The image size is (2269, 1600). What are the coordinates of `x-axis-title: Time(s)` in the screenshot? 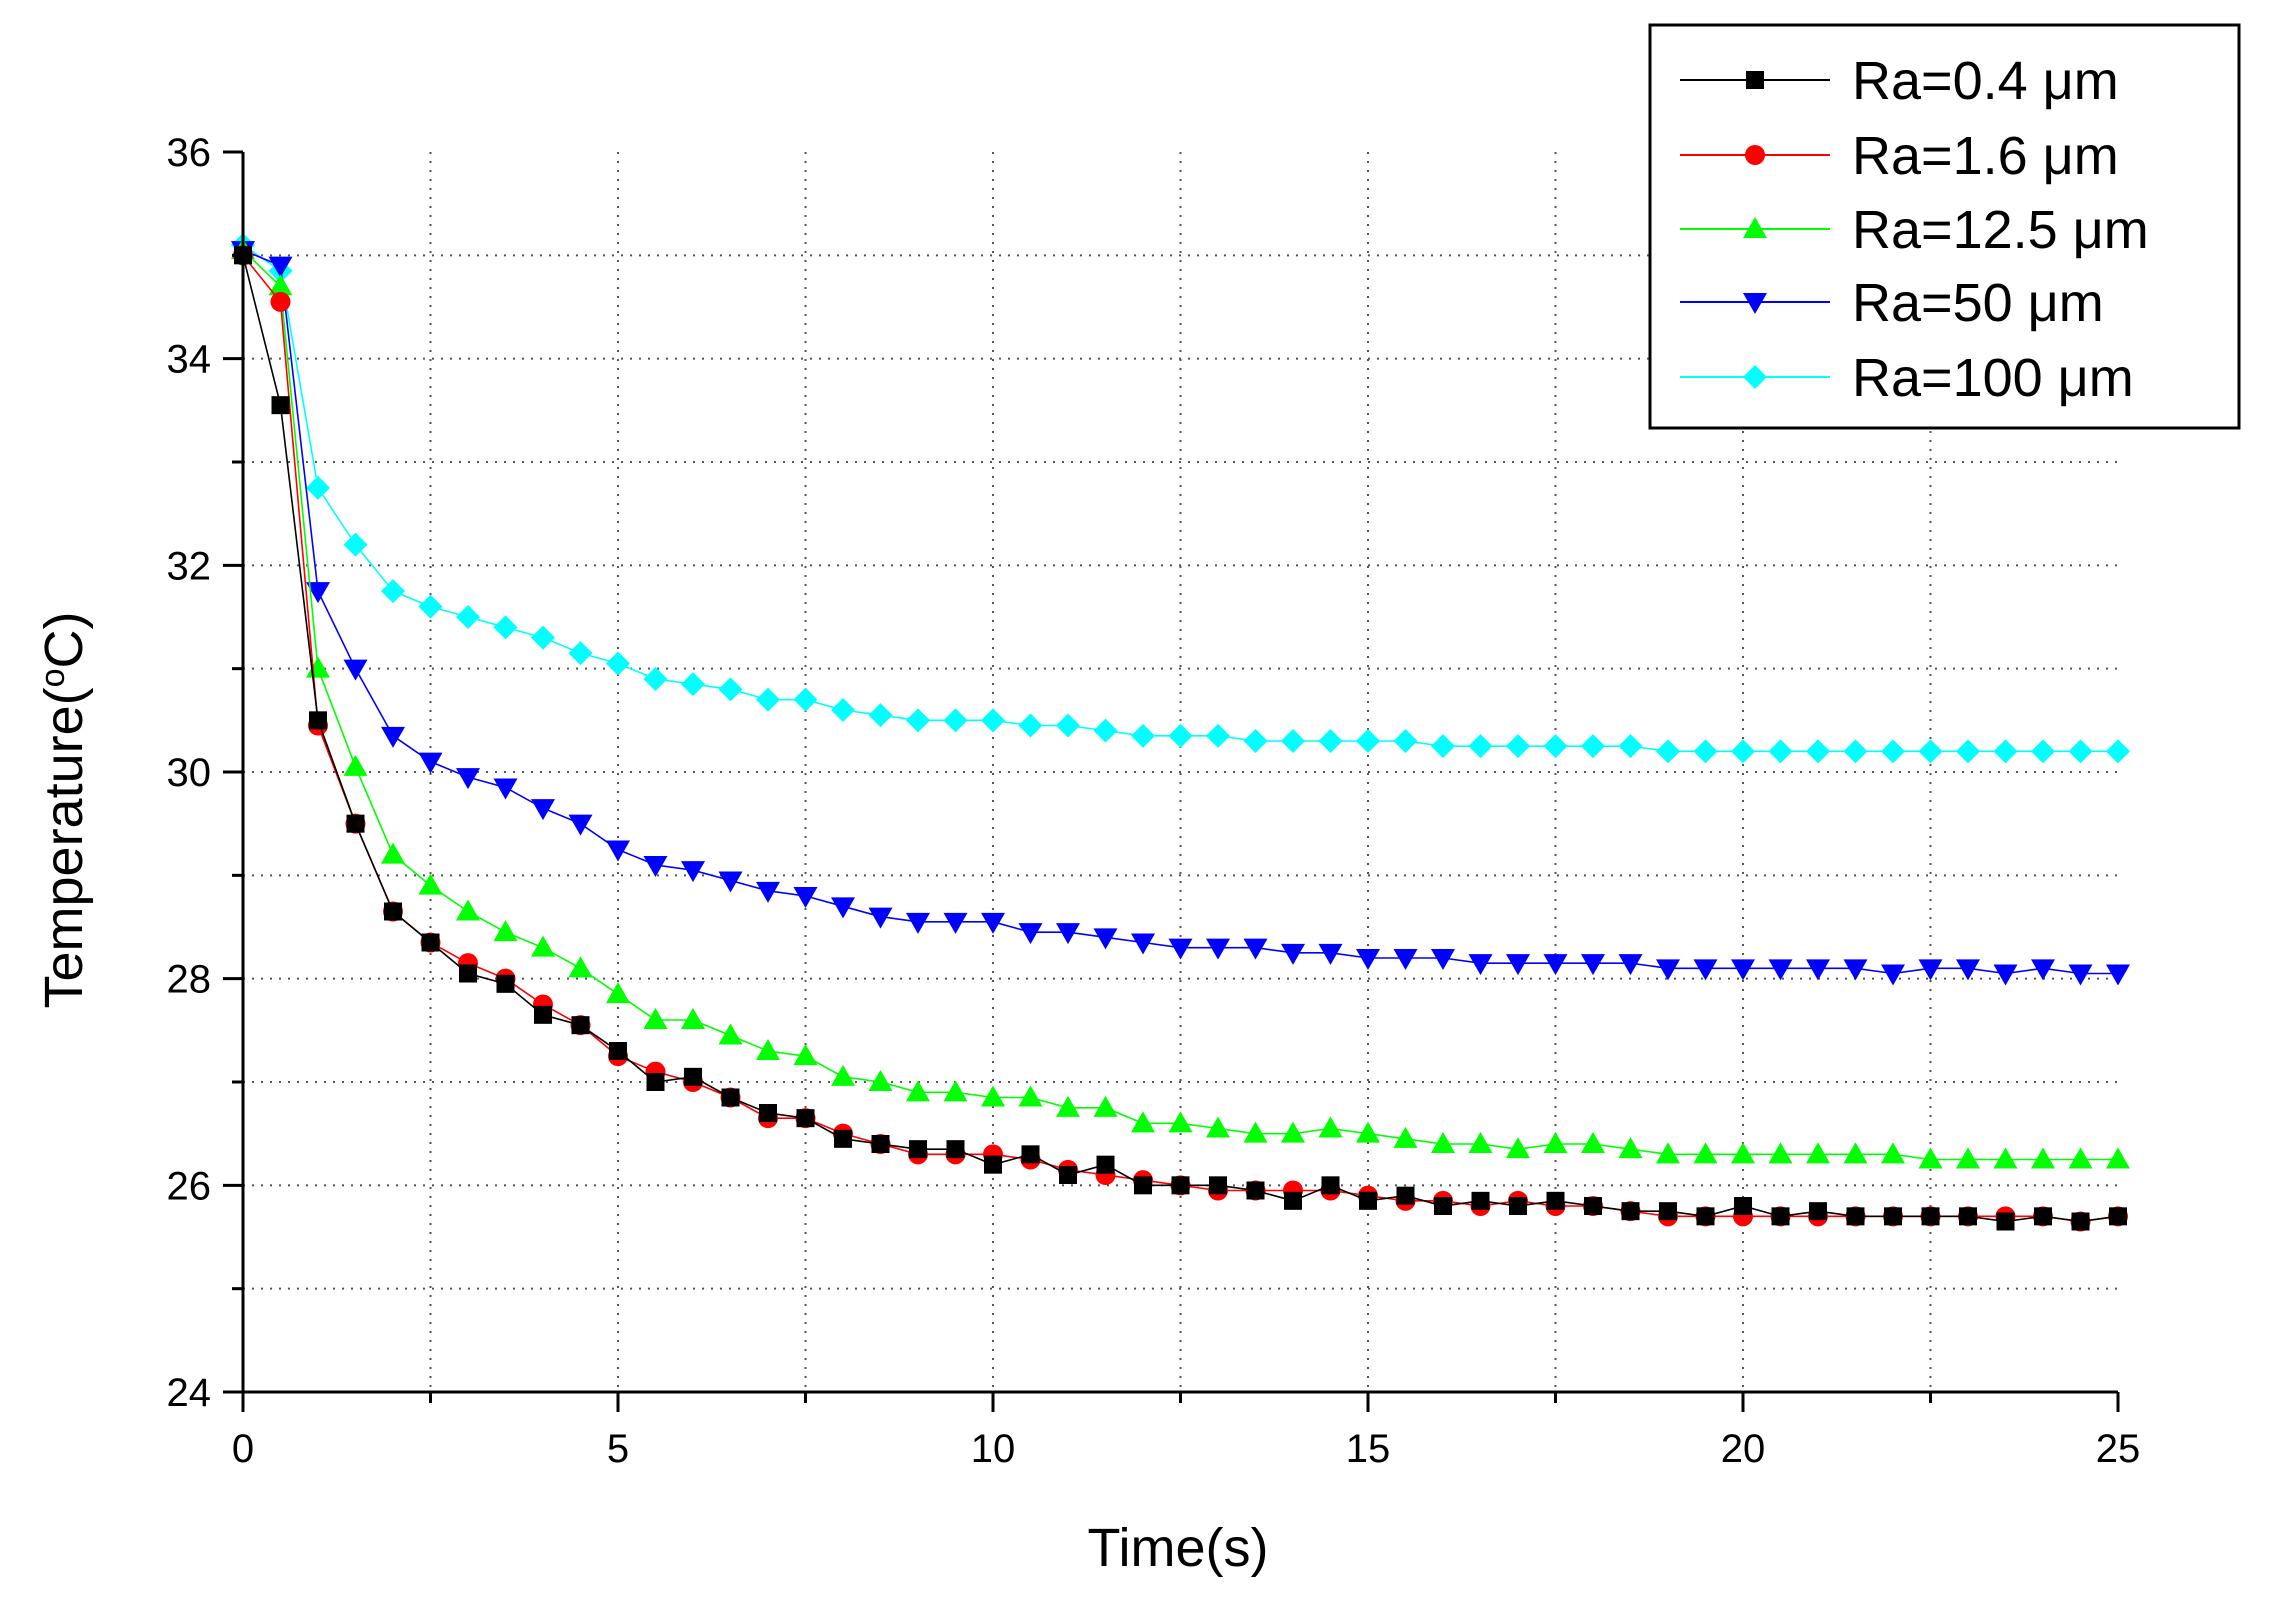 It's located at (1178, 1548).